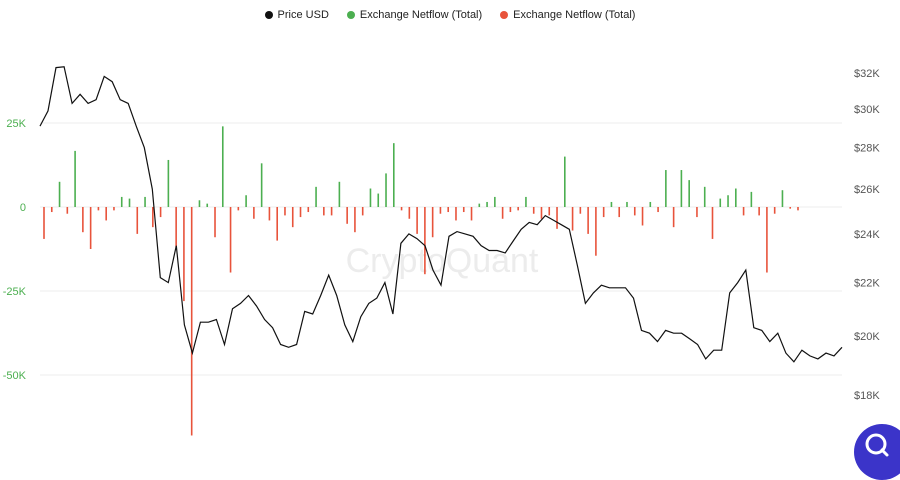  I want to click on right-tick-label: $28K, so click(867, 149).